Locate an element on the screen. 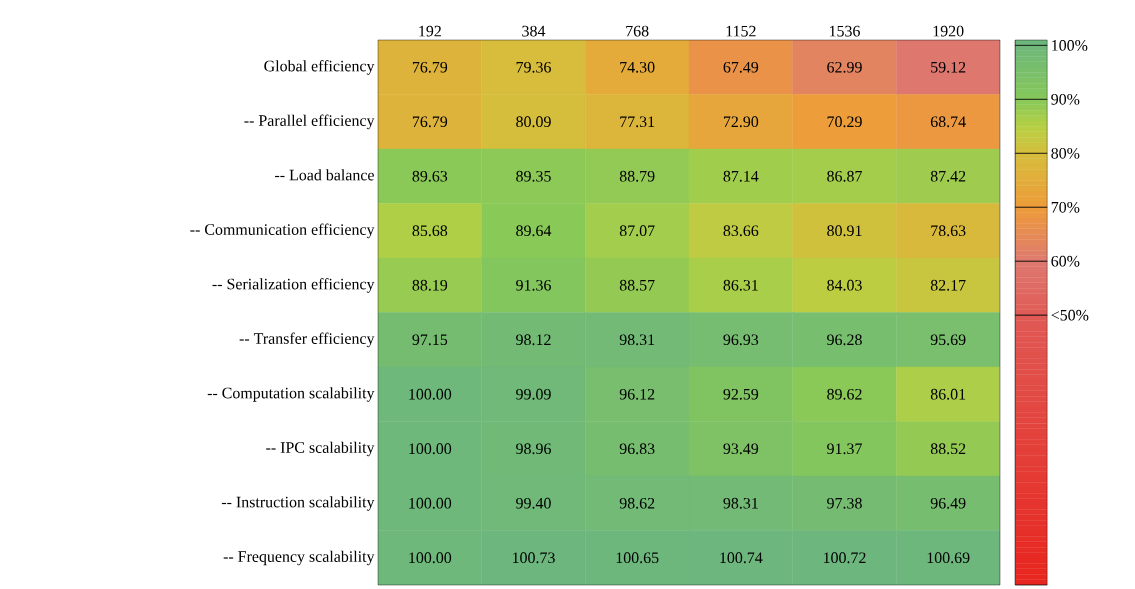  data-label: 85.68 is located at coordinates (430, 231).